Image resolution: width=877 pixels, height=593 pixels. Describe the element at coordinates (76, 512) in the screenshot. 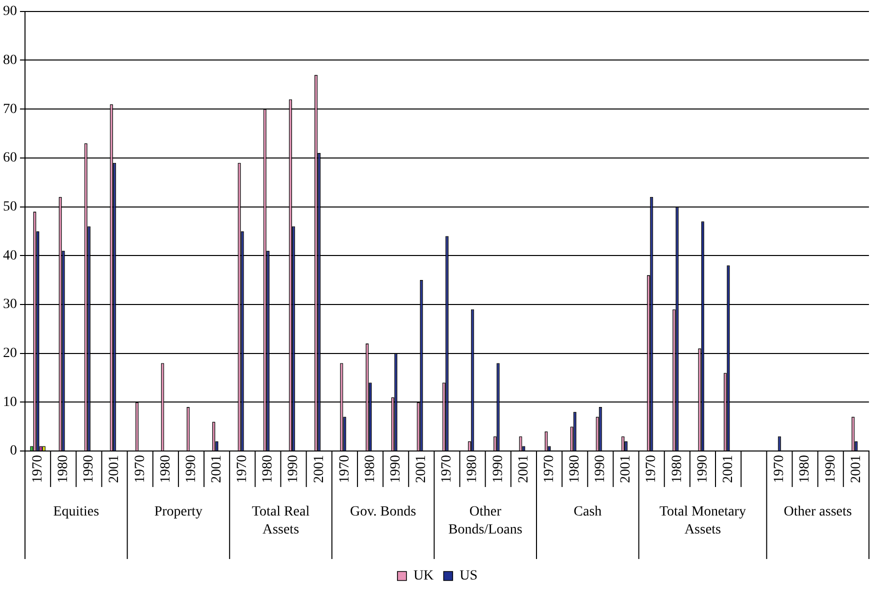

I see `text: Equities` at that location.